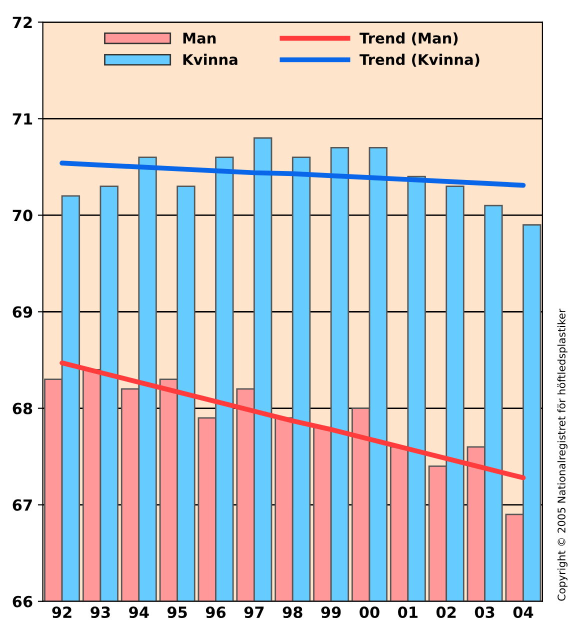 The height and width of the screenshot is (633, 571). Describe the element at coordinates (210, 60) in the screenshot. I see `legend-label: Kvinna` at that location.